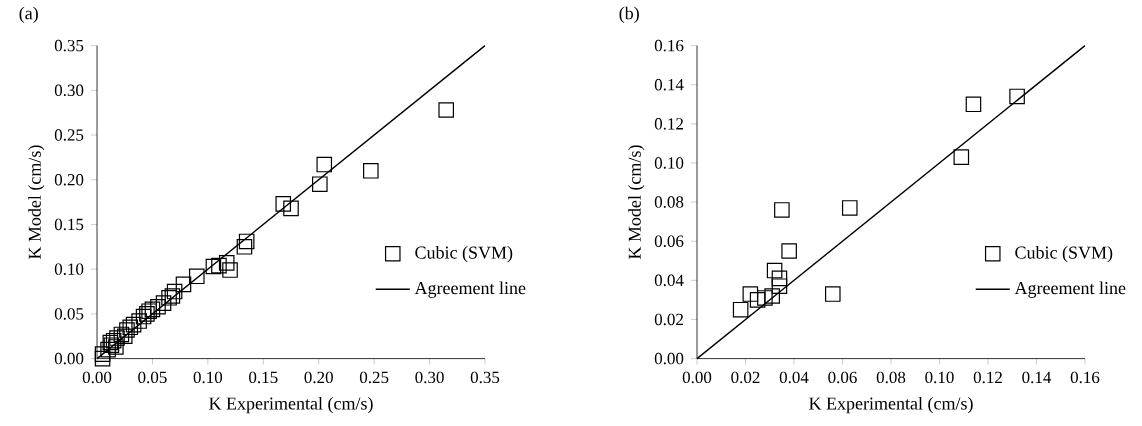 The height and width of the screenshot is (426, 1142). Describe the element at coordinates (263, 377) in the screenshot. I see `x-tick-label: 0.15` at that location.